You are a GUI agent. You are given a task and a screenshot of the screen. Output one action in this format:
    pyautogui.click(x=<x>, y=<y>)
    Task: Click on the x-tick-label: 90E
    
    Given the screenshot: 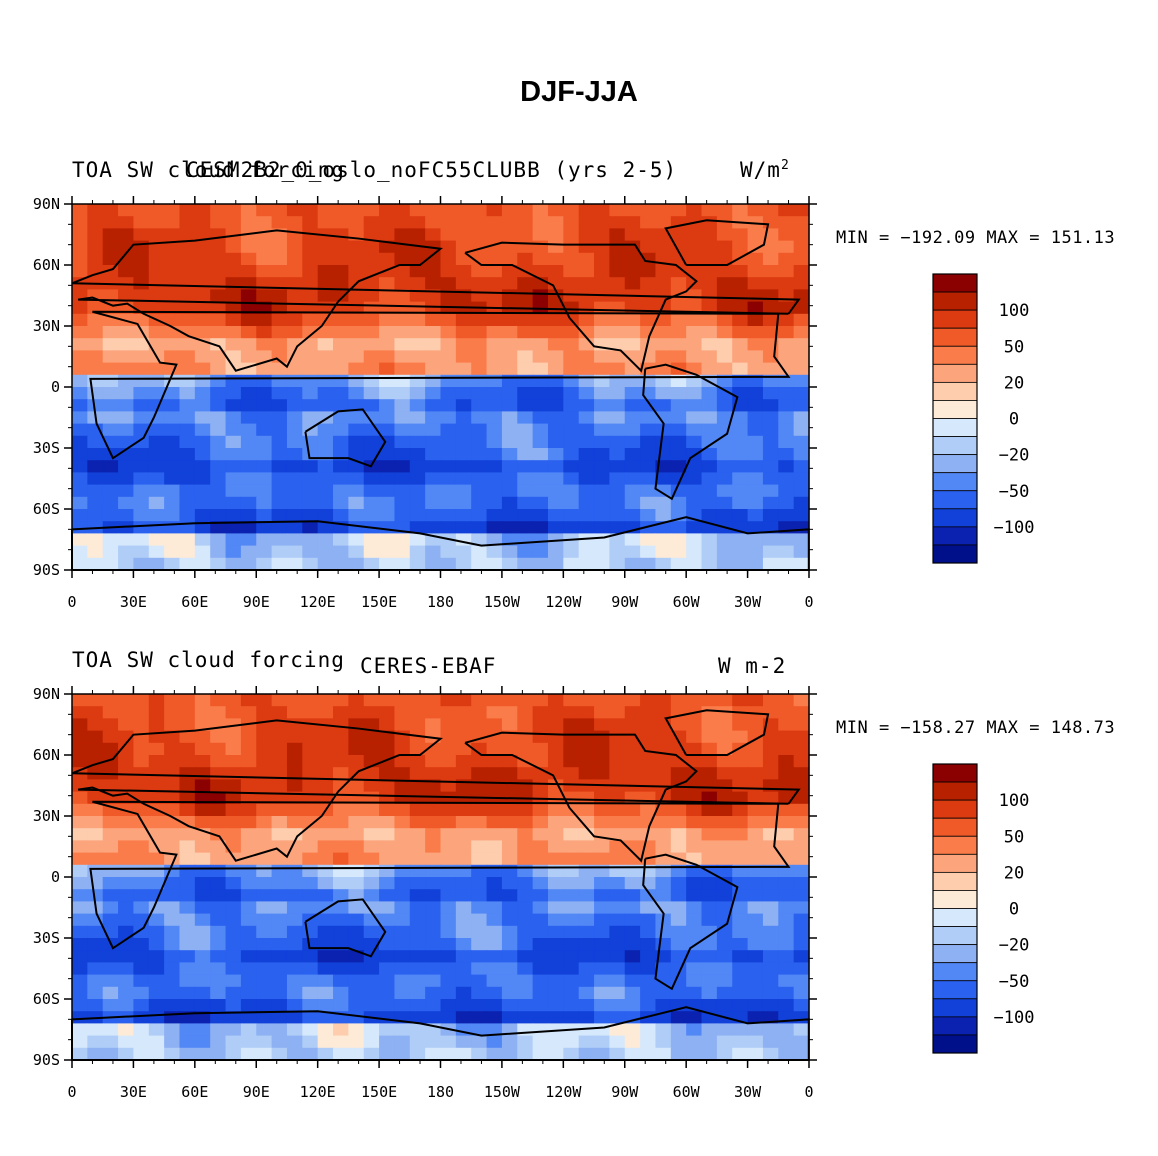 What is the action you would take?
    pyautogui.click(x=256, y=1092)
    